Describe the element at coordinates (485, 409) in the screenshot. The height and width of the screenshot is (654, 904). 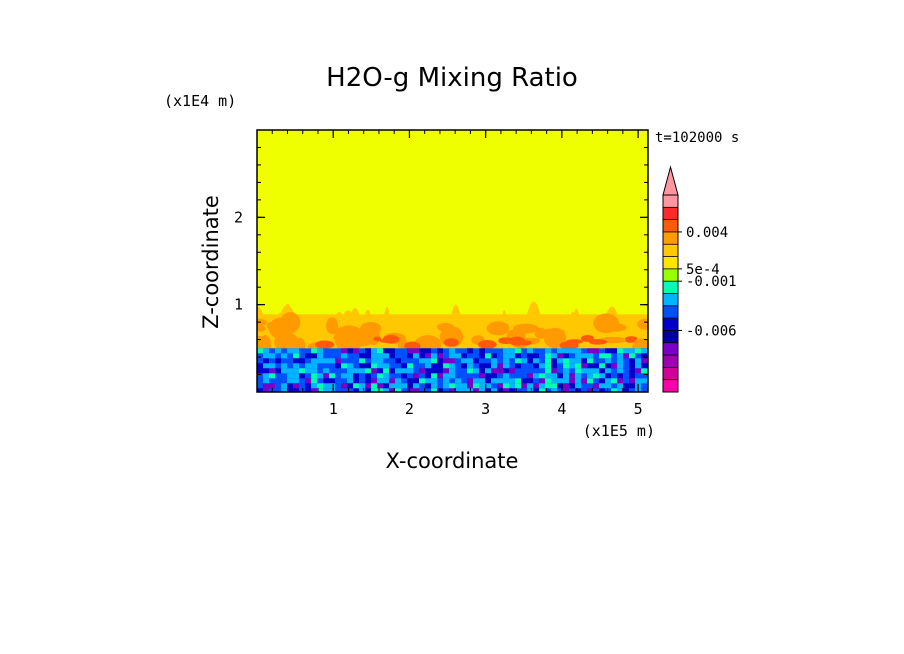
I see `x-tick-label: 3` at that location.